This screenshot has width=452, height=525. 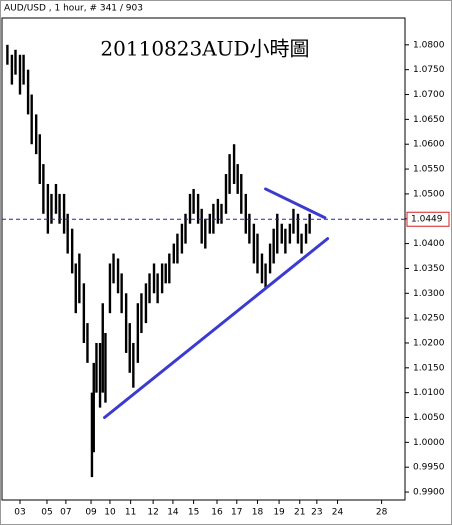 What do you see at coordinates (429, 244) in the screenshot?
I see `y-tick-label: 1.0400` at bounding box center [429, 244].